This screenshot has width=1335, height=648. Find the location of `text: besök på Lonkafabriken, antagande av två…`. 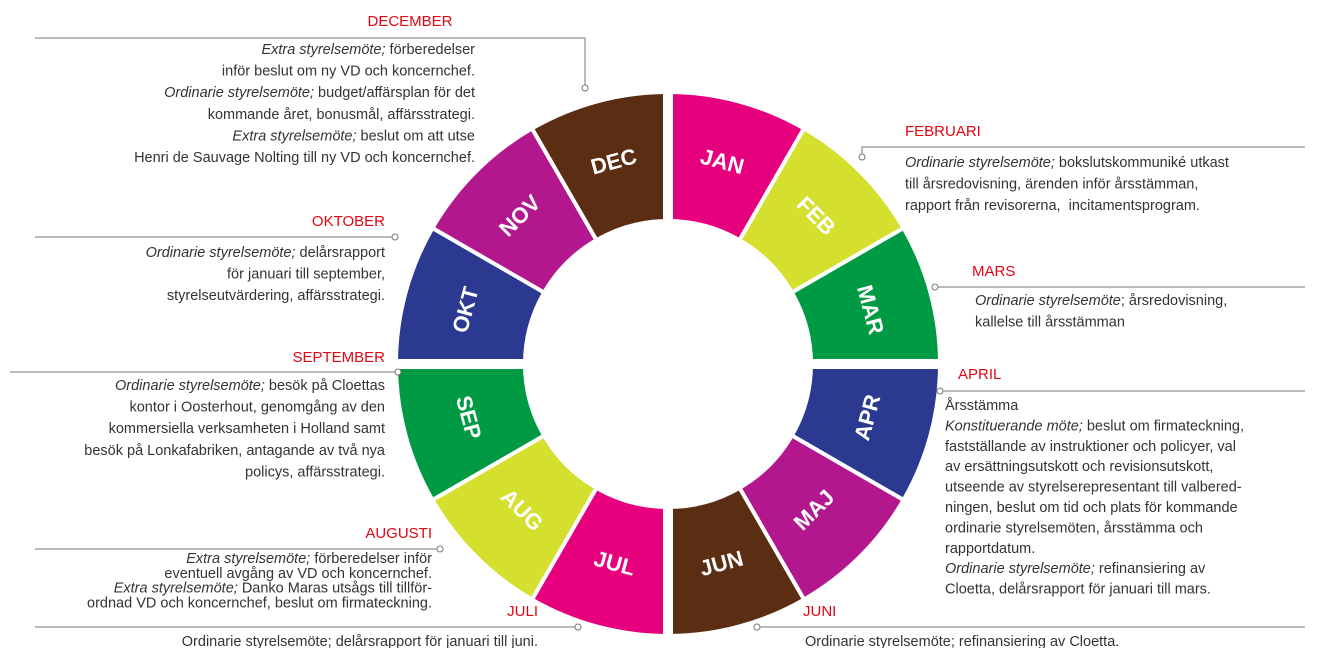

text: besök på Lonkafabriken, antagande av två… is located at coordinates (235, 451).